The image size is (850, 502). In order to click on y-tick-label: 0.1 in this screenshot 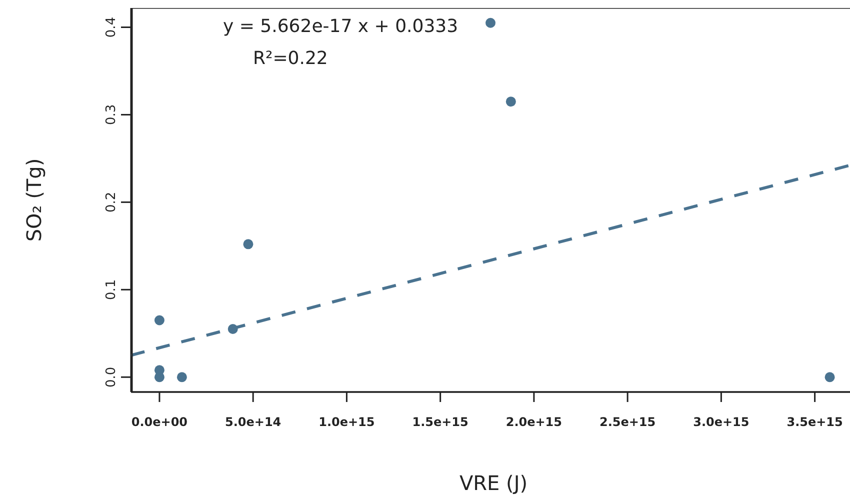, I will do `click(111, 289)`.